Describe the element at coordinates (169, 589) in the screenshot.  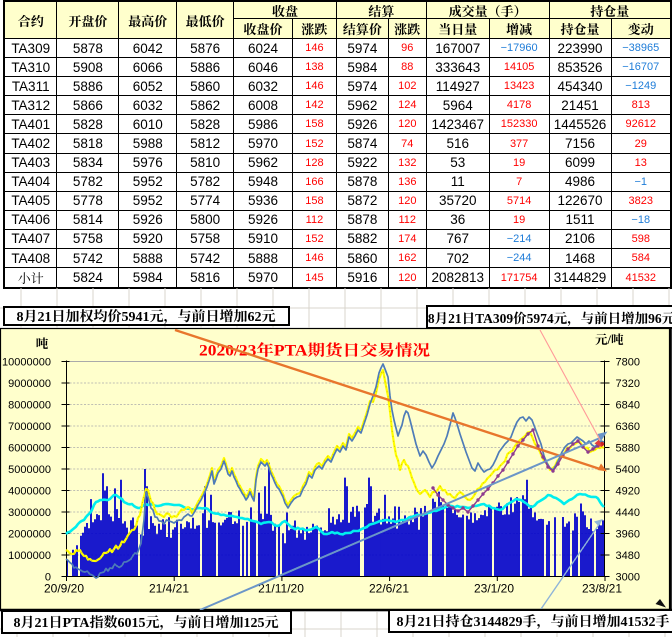
I see `svg-text: 21/4/21` at that location.